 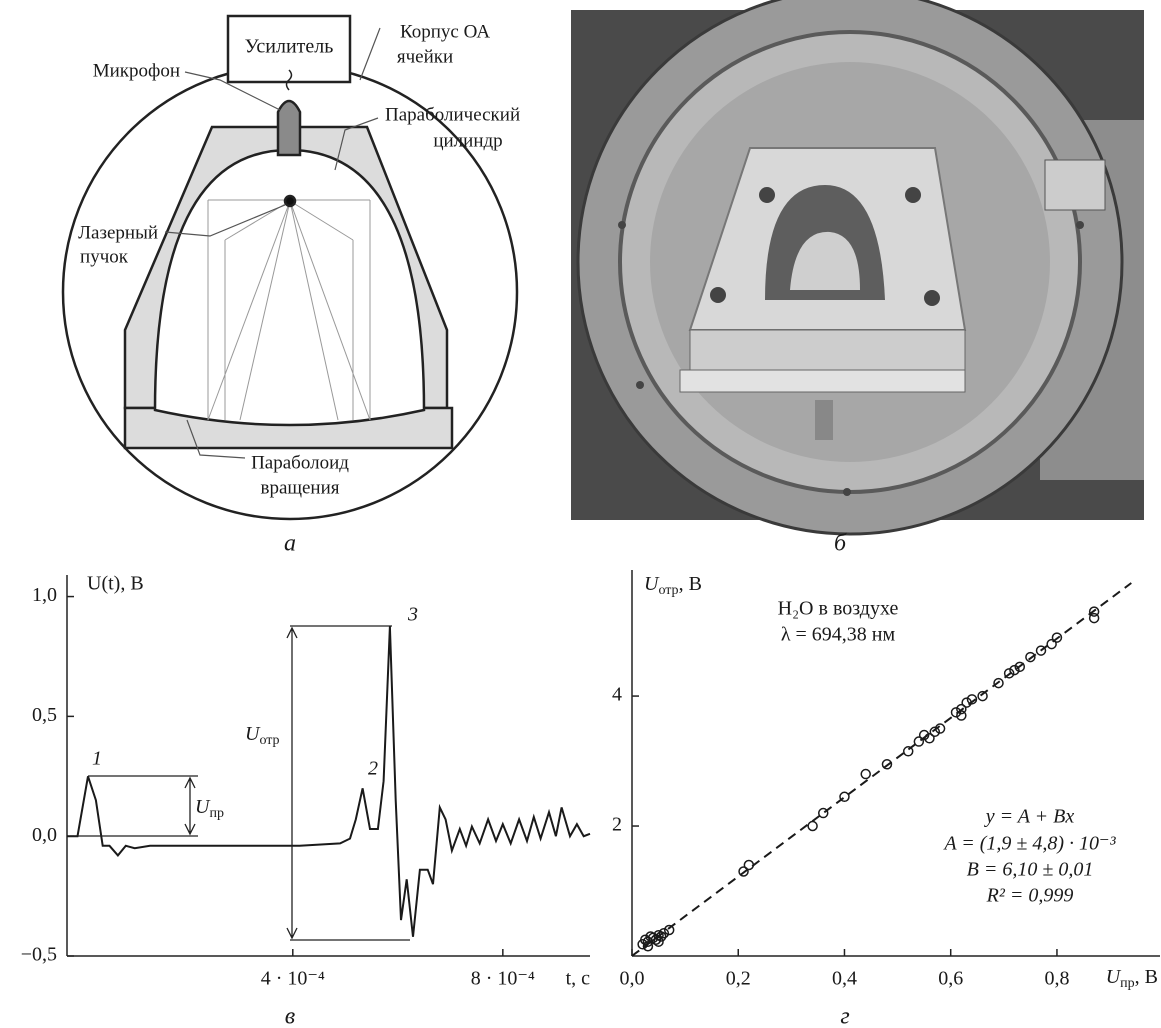 What do you see at coordinates (44, 595) in the screenshot?
I see `y-tick-label: 1,0` at bounding box center [44, 595].